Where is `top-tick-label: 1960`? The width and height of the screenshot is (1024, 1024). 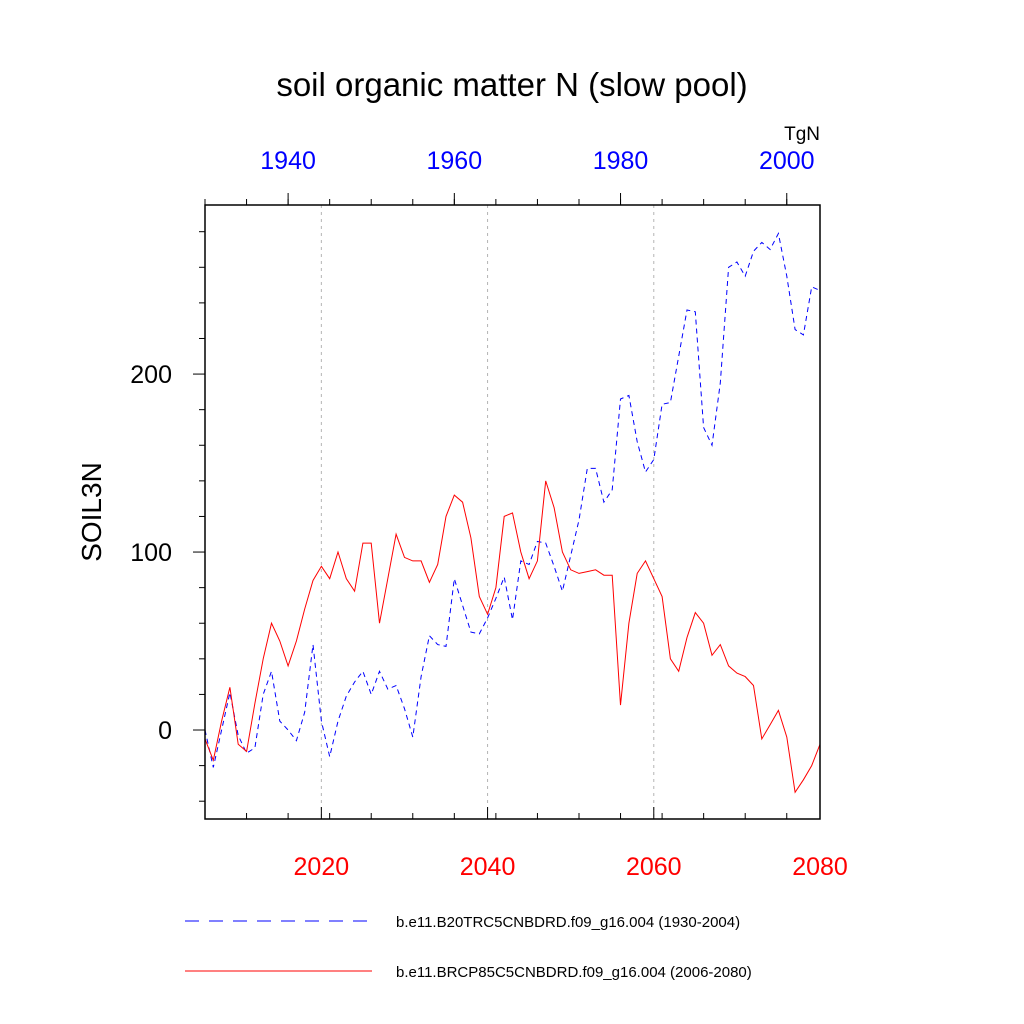 top-tick-label: 1960 is located at coordinates (455, 161).